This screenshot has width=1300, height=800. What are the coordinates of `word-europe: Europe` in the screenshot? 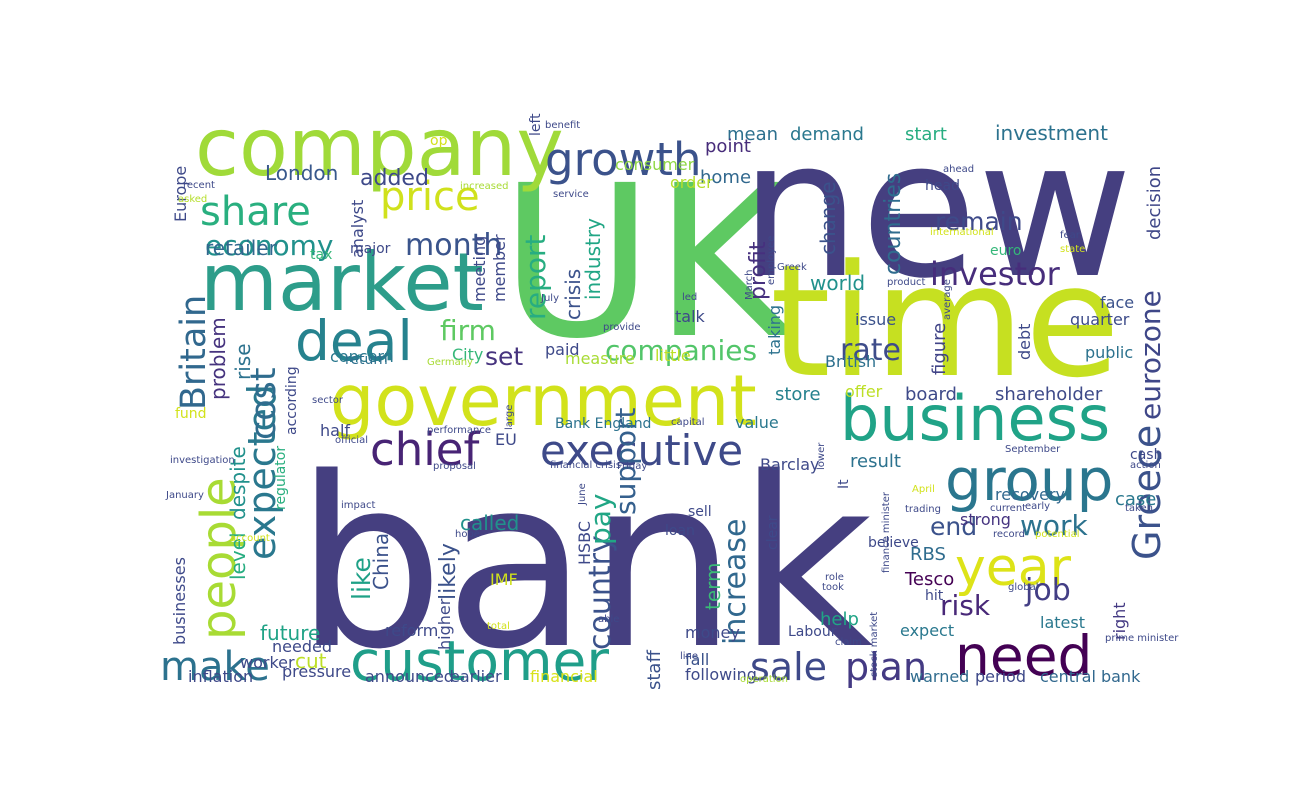 It's located at (180, 194).